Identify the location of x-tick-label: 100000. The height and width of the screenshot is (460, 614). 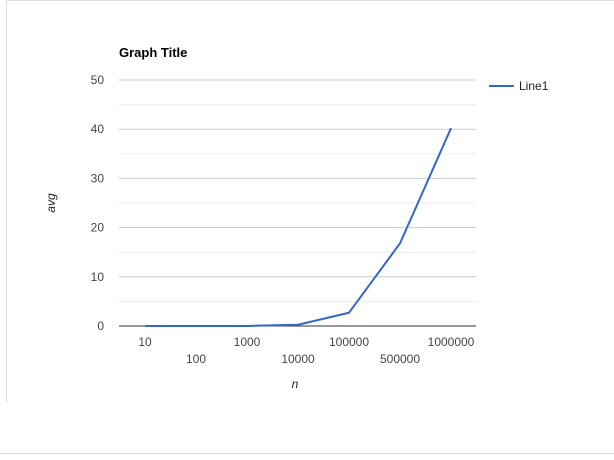
(349, 342).